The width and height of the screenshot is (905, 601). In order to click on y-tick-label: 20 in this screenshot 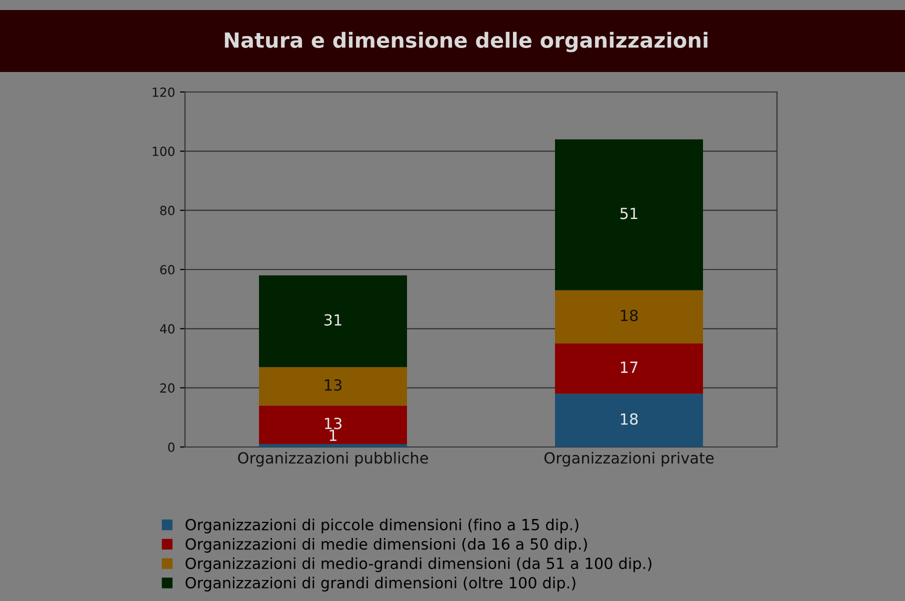, I will do `click(167, 388)`.